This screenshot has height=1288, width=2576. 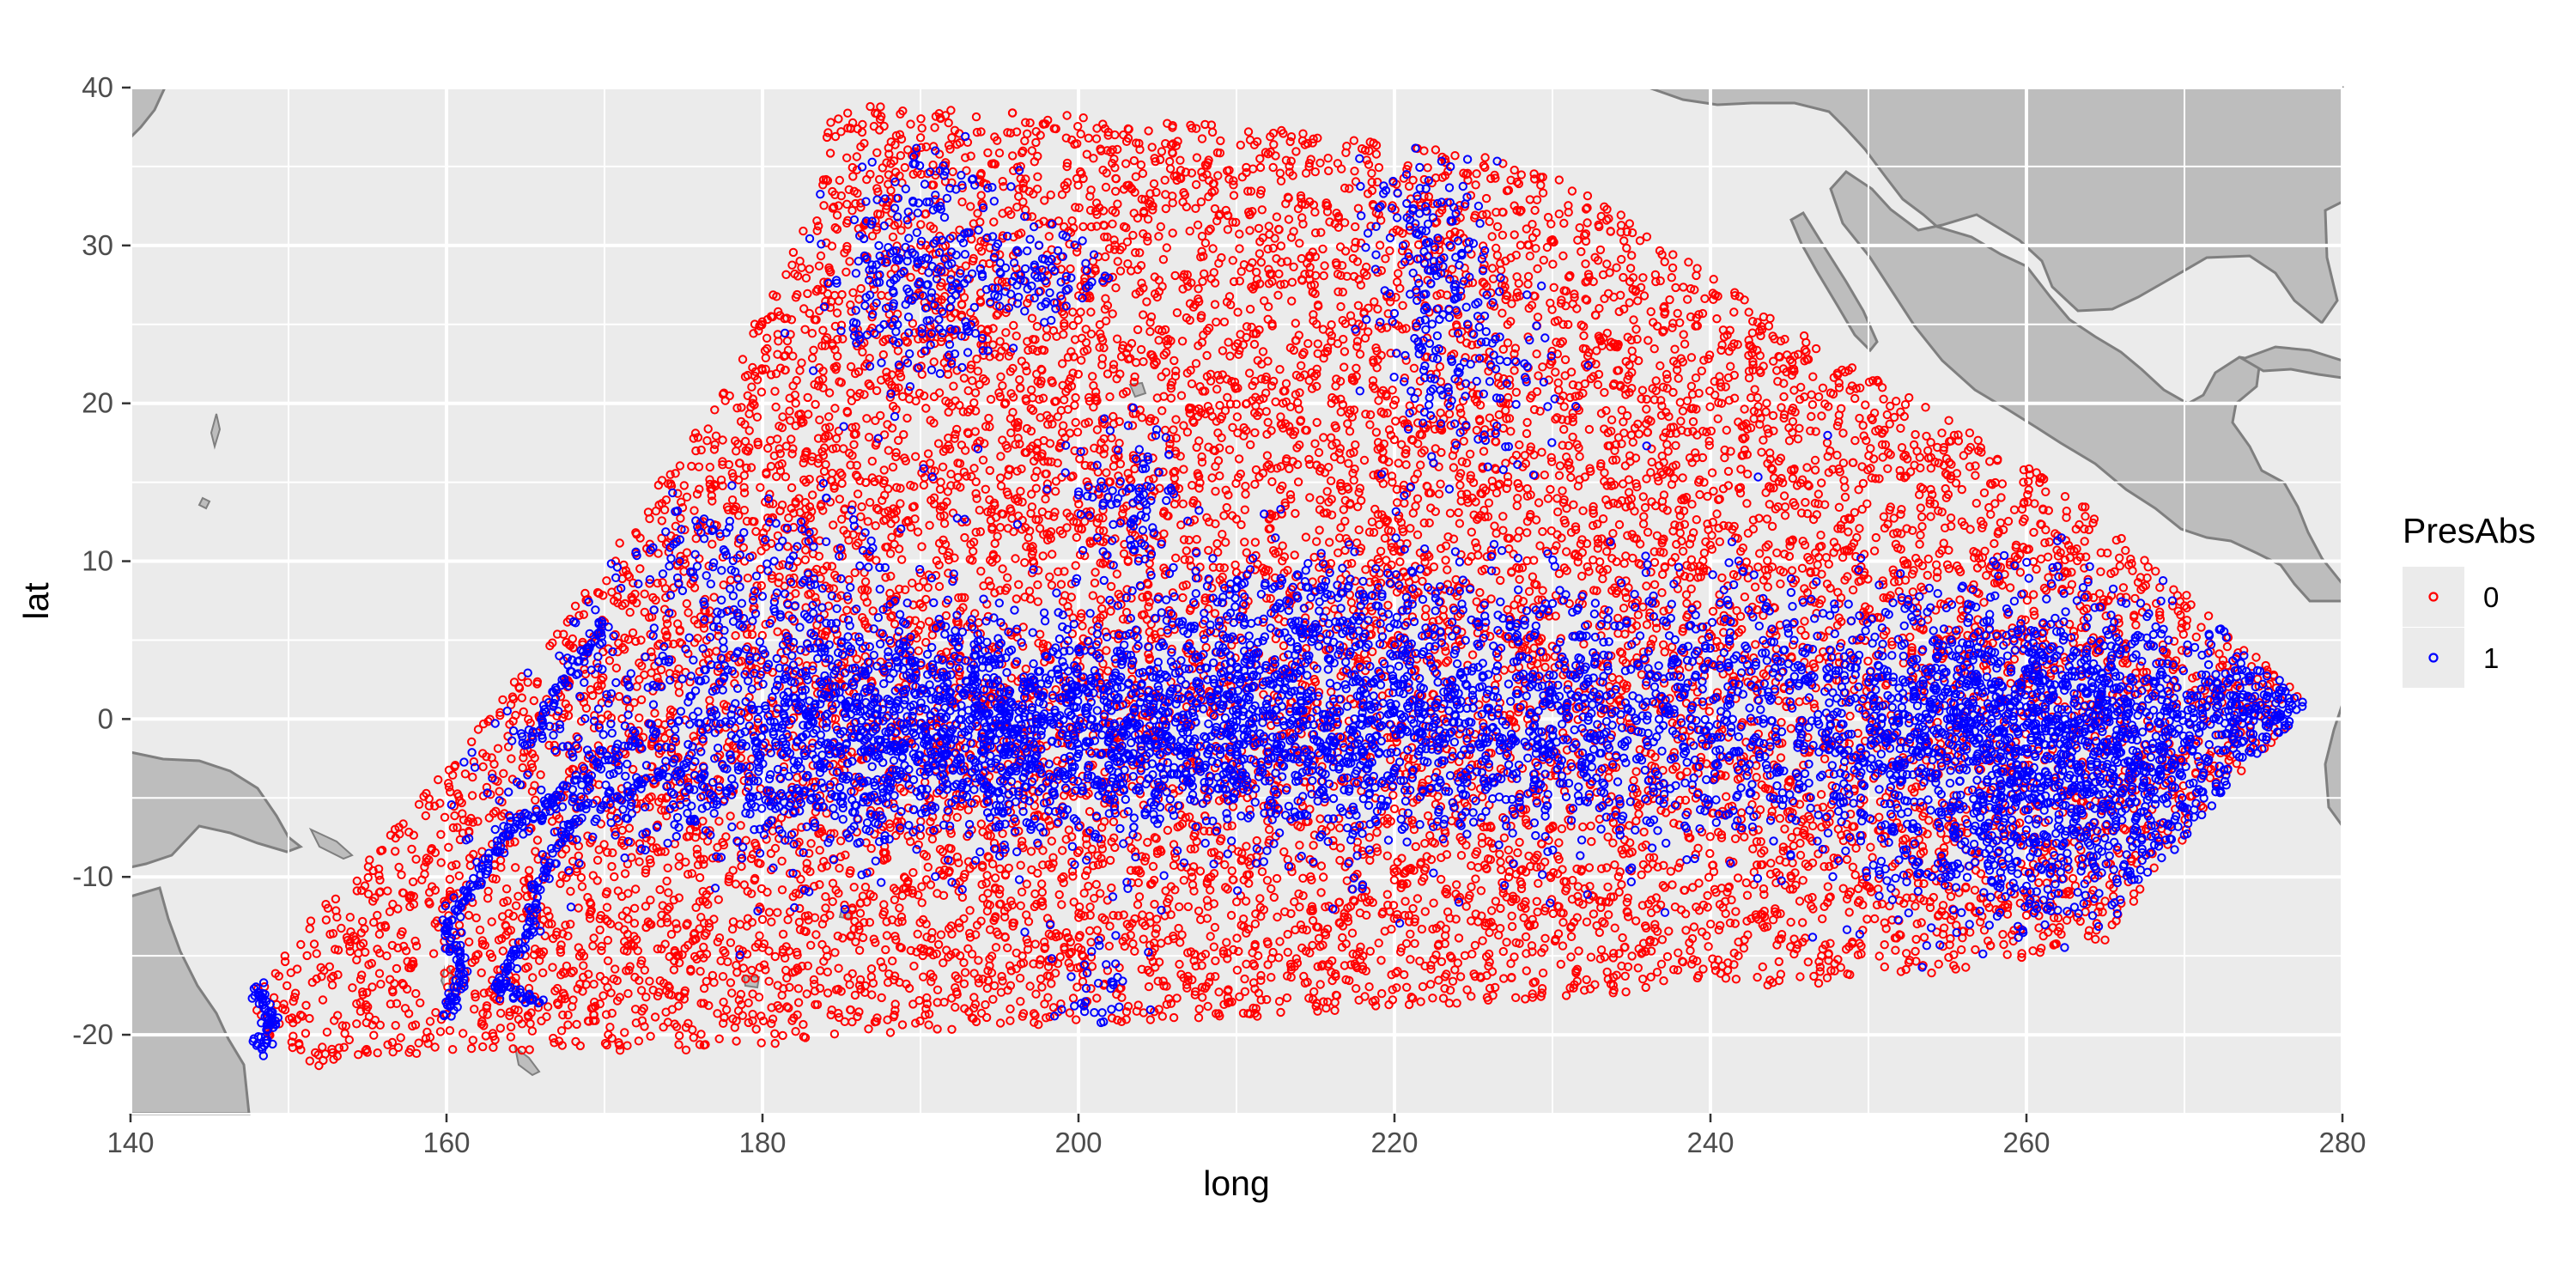 What do you see at coordinates (1996, 345) in the screenshot?
I see `land-north-america` at bounding box center [1996, 345].